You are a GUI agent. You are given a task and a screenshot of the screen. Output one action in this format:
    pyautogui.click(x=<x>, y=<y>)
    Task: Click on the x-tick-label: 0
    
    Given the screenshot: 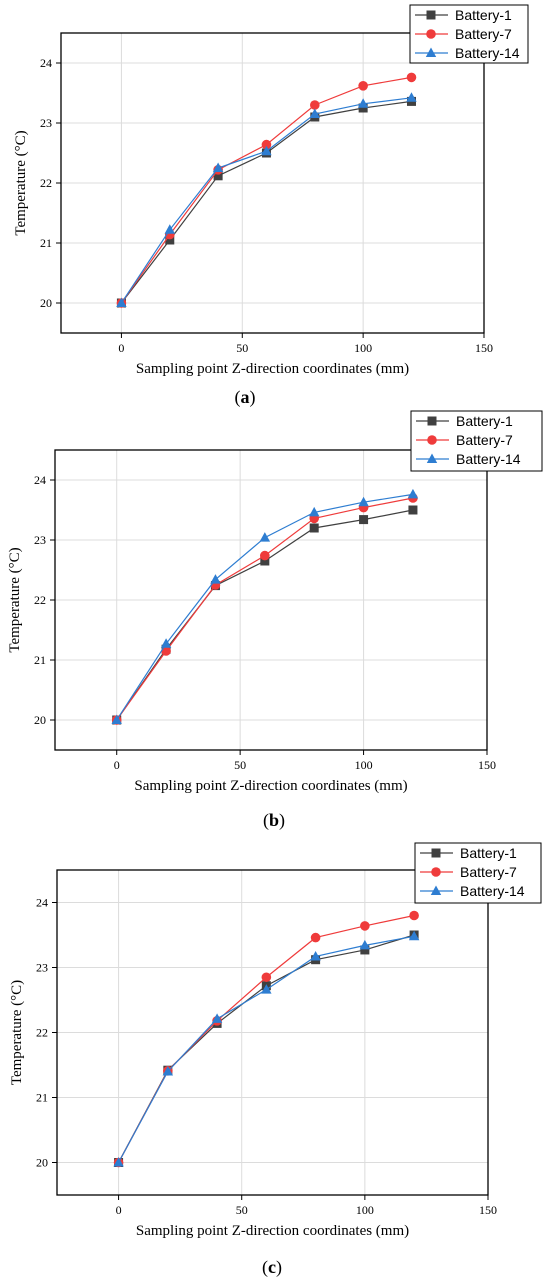 What is the action you would take?
    pyautogui.click(x=121, y=348)
    